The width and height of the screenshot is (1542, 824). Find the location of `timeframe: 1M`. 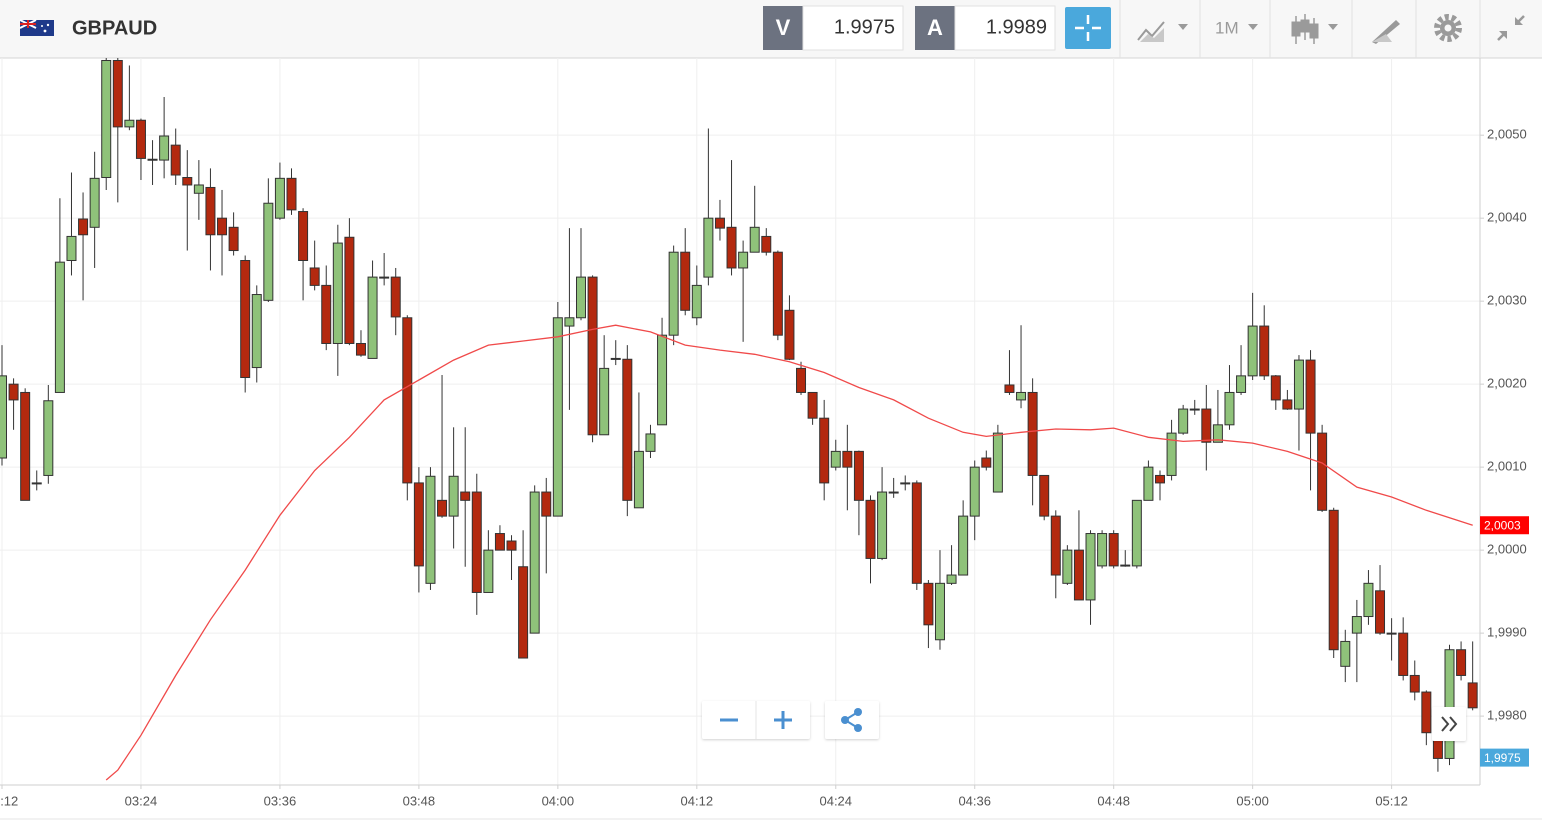

timeframe: 1M is located at coordinates (1227, 27).